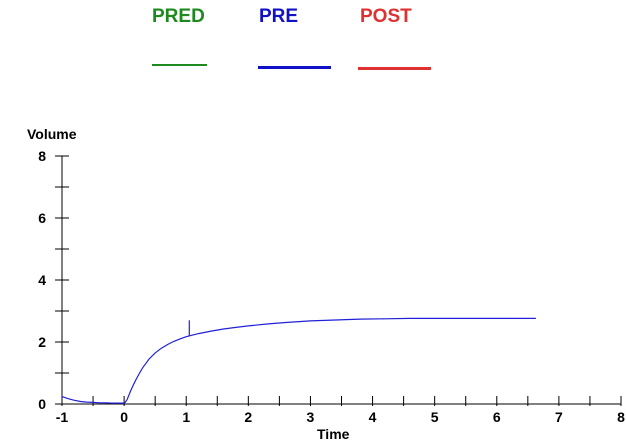 The height and width of the screenshot is (448, 626). What do you see at coordinates (52, 134) in the screenshot?
I see `y-axis-label: Volume` at bounding box center [52, 134].